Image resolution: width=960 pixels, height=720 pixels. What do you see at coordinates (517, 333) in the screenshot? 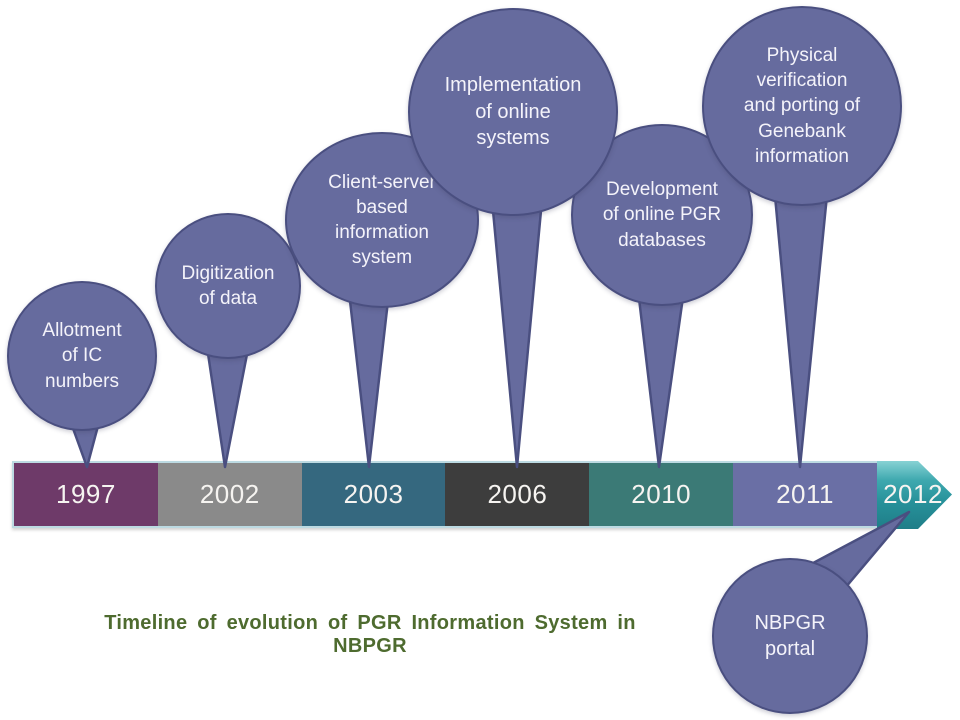
I see `balloon-tail-2006` at bounding box center [517, 333].